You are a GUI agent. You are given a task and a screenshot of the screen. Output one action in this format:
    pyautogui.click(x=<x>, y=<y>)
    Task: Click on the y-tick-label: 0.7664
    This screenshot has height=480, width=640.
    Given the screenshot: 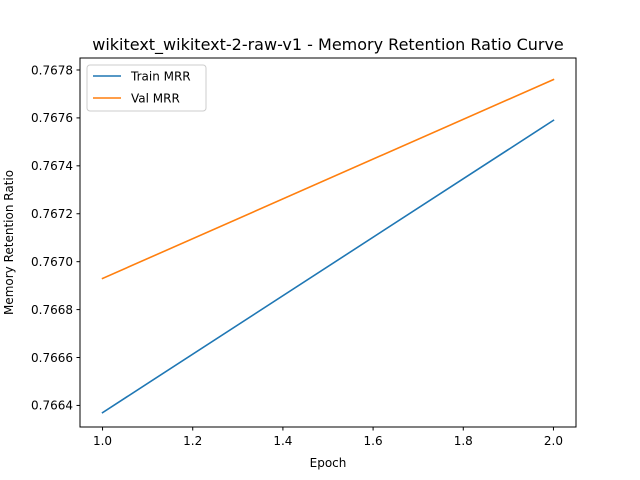 What is the action you would take?
    pyautogui.click(x=52, y=406)
    